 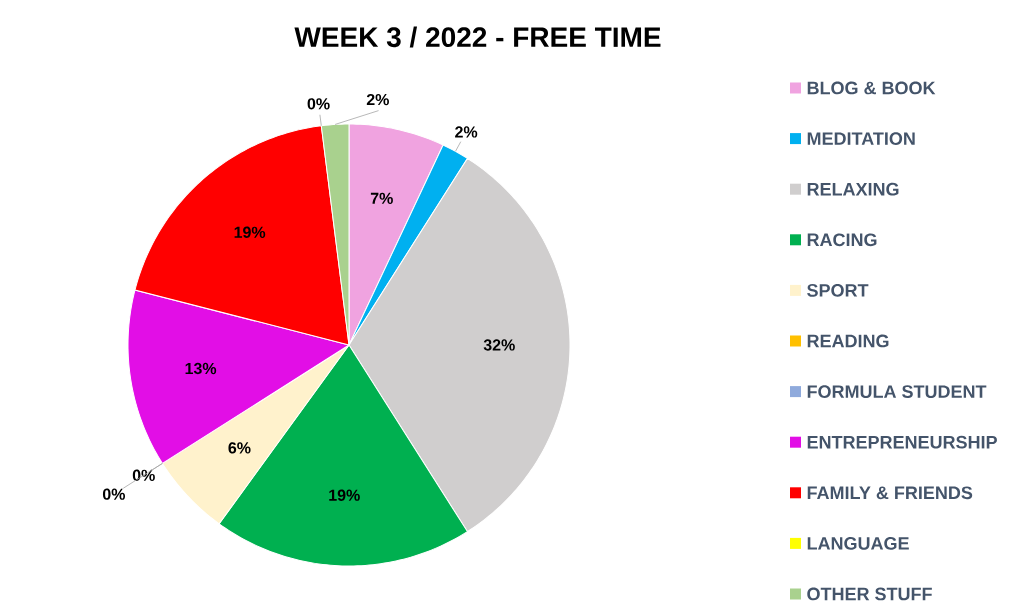 I want to click on legend-label: ENTREPRENEURSHIP, so click(x=902, y=442).